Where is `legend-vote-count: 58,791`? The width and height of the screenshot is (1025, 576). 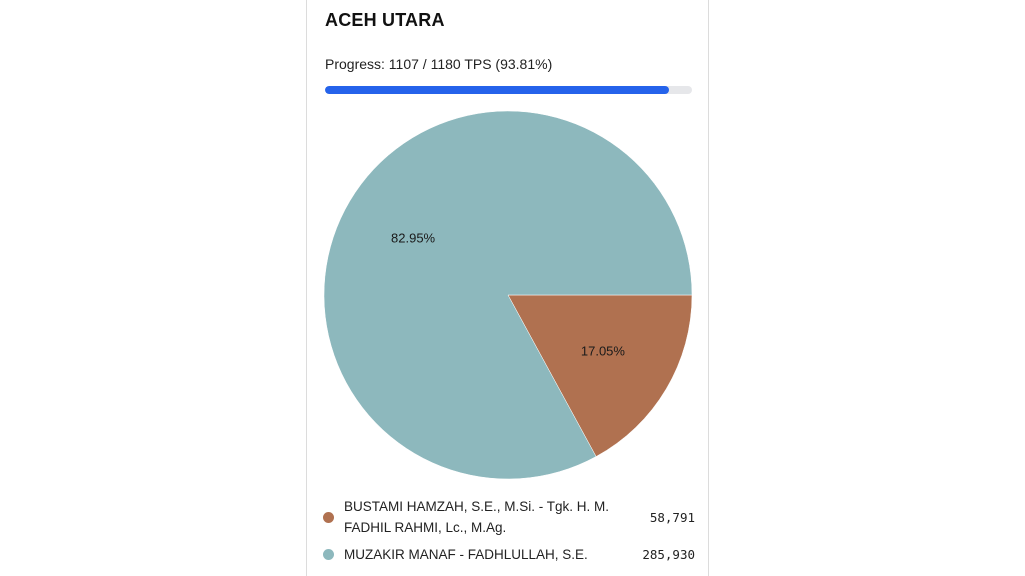 legend-vote-count: 58,791 is located at coordinates (672, 517).